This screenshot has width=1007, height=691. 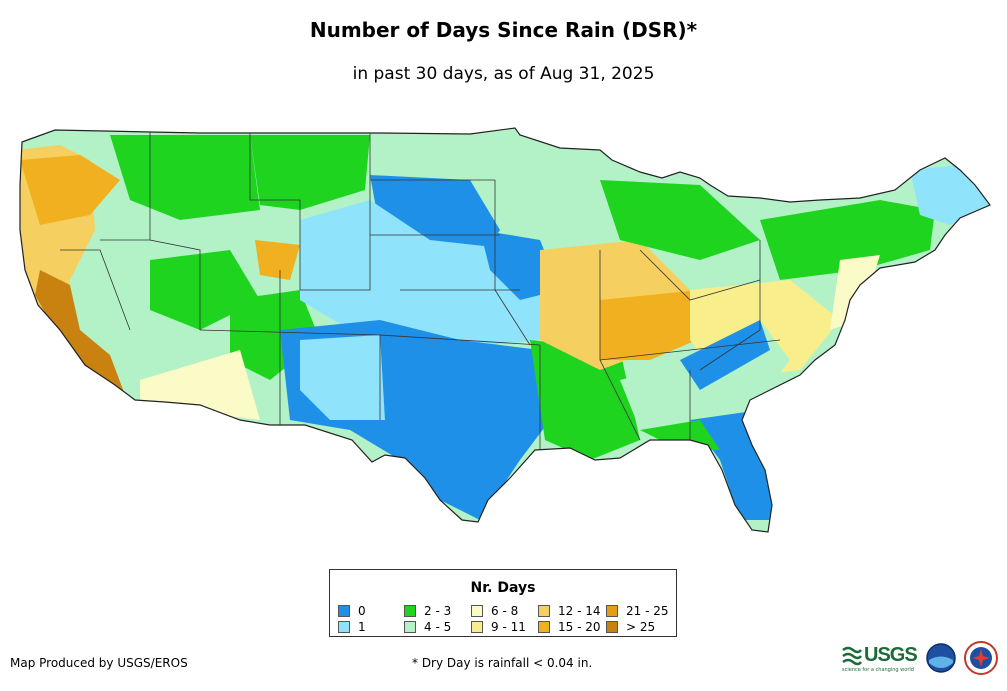 What do you see at coordinates (502, 663) in the screenshot?
I see `dry-day-note: * Dry Day is rainfall < 0.04 in.` at bounding box center [502, 663].